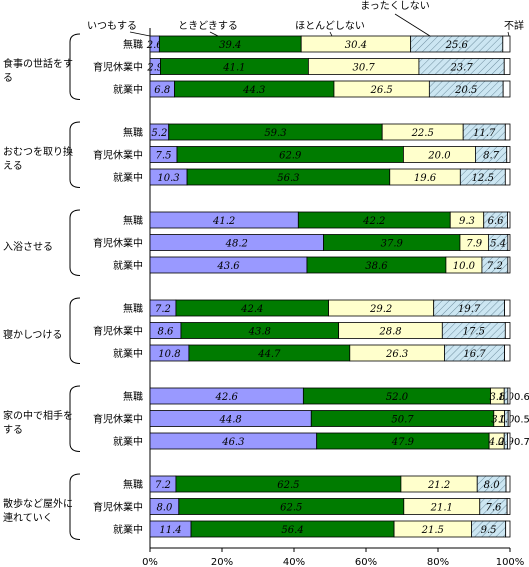 The image size is (529, 567). Describe the element at coordinates (521, 420) in the screenshot. I see `nd-value-label: 0.5` at that location.